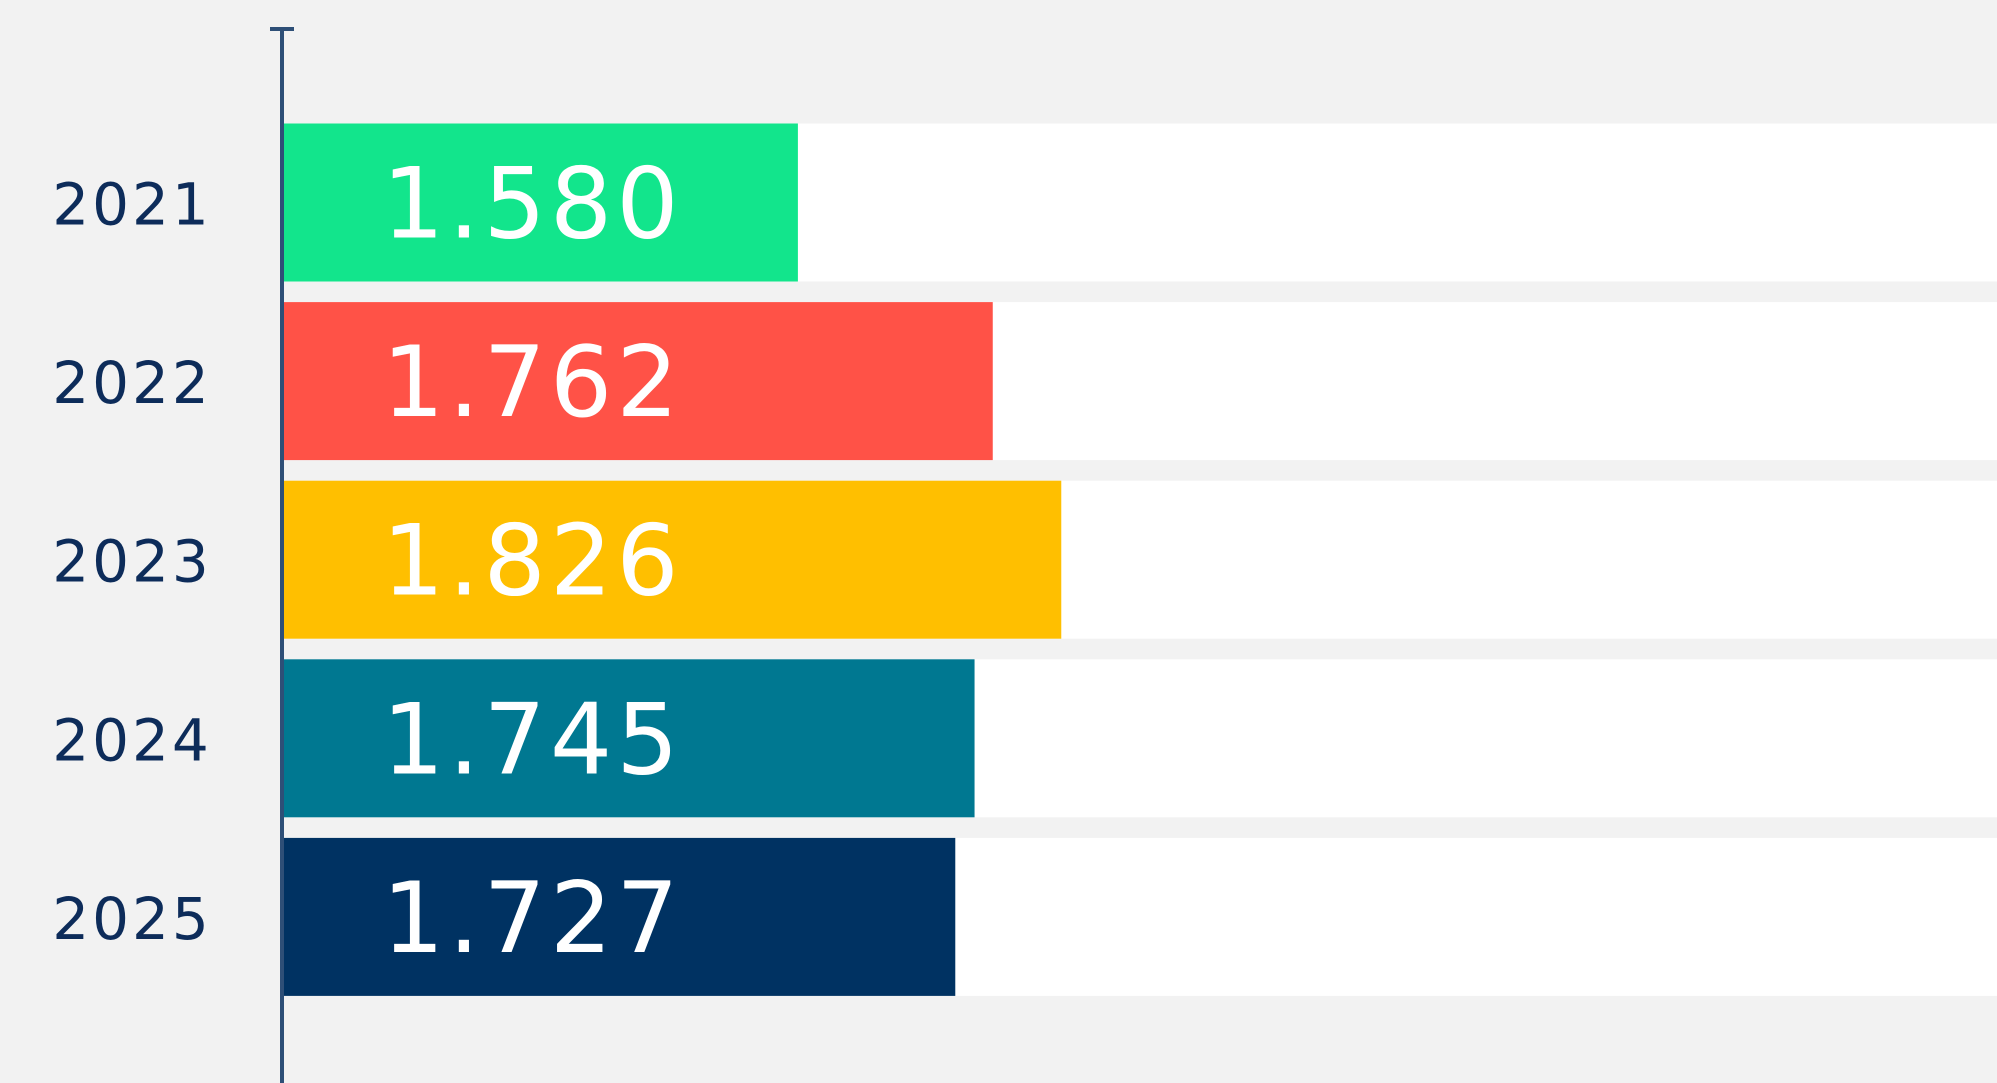 This screenshot has height=1083, width=1997. What do you see at coordinates (532, 383) in the screenshot?
I see `value-label: 1.762` at bounding box center [532, 383].